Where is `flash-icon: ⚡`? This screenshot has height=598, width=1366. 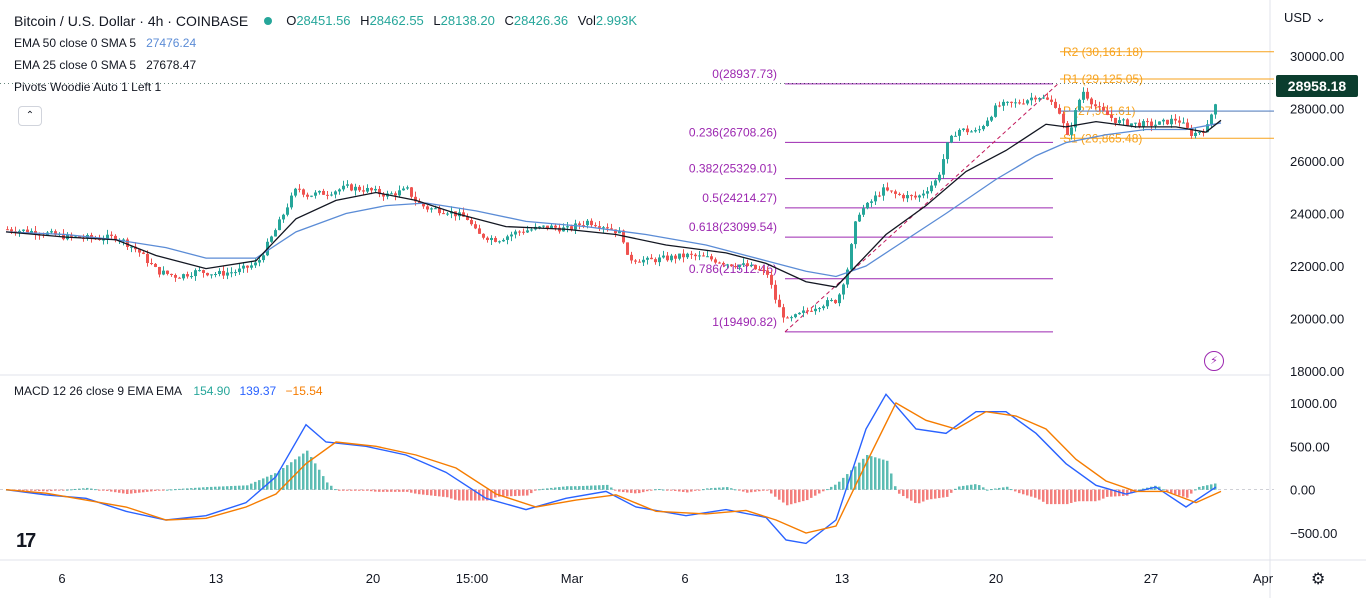
flash-icon: ⚡ is located at coordinates (1214, 361).